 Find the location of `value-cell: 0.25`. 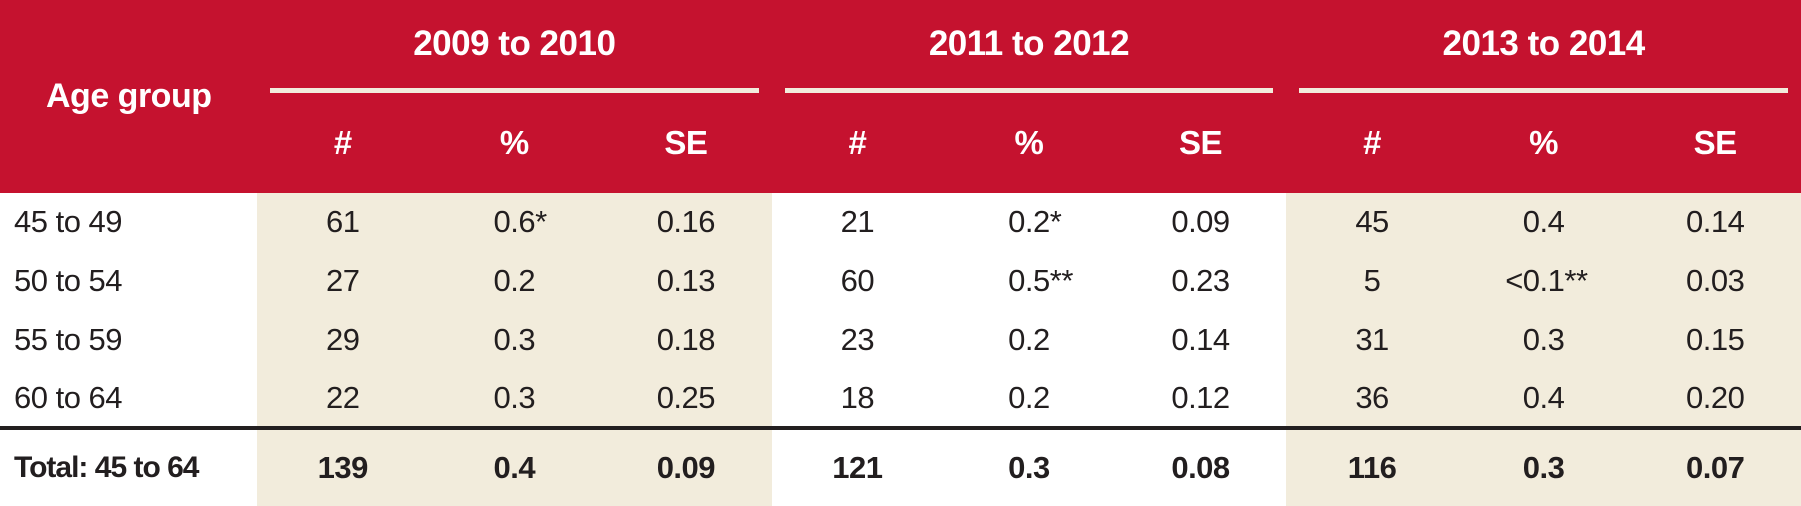

value-cell: 0.25 is located at coordinates (686, 397).